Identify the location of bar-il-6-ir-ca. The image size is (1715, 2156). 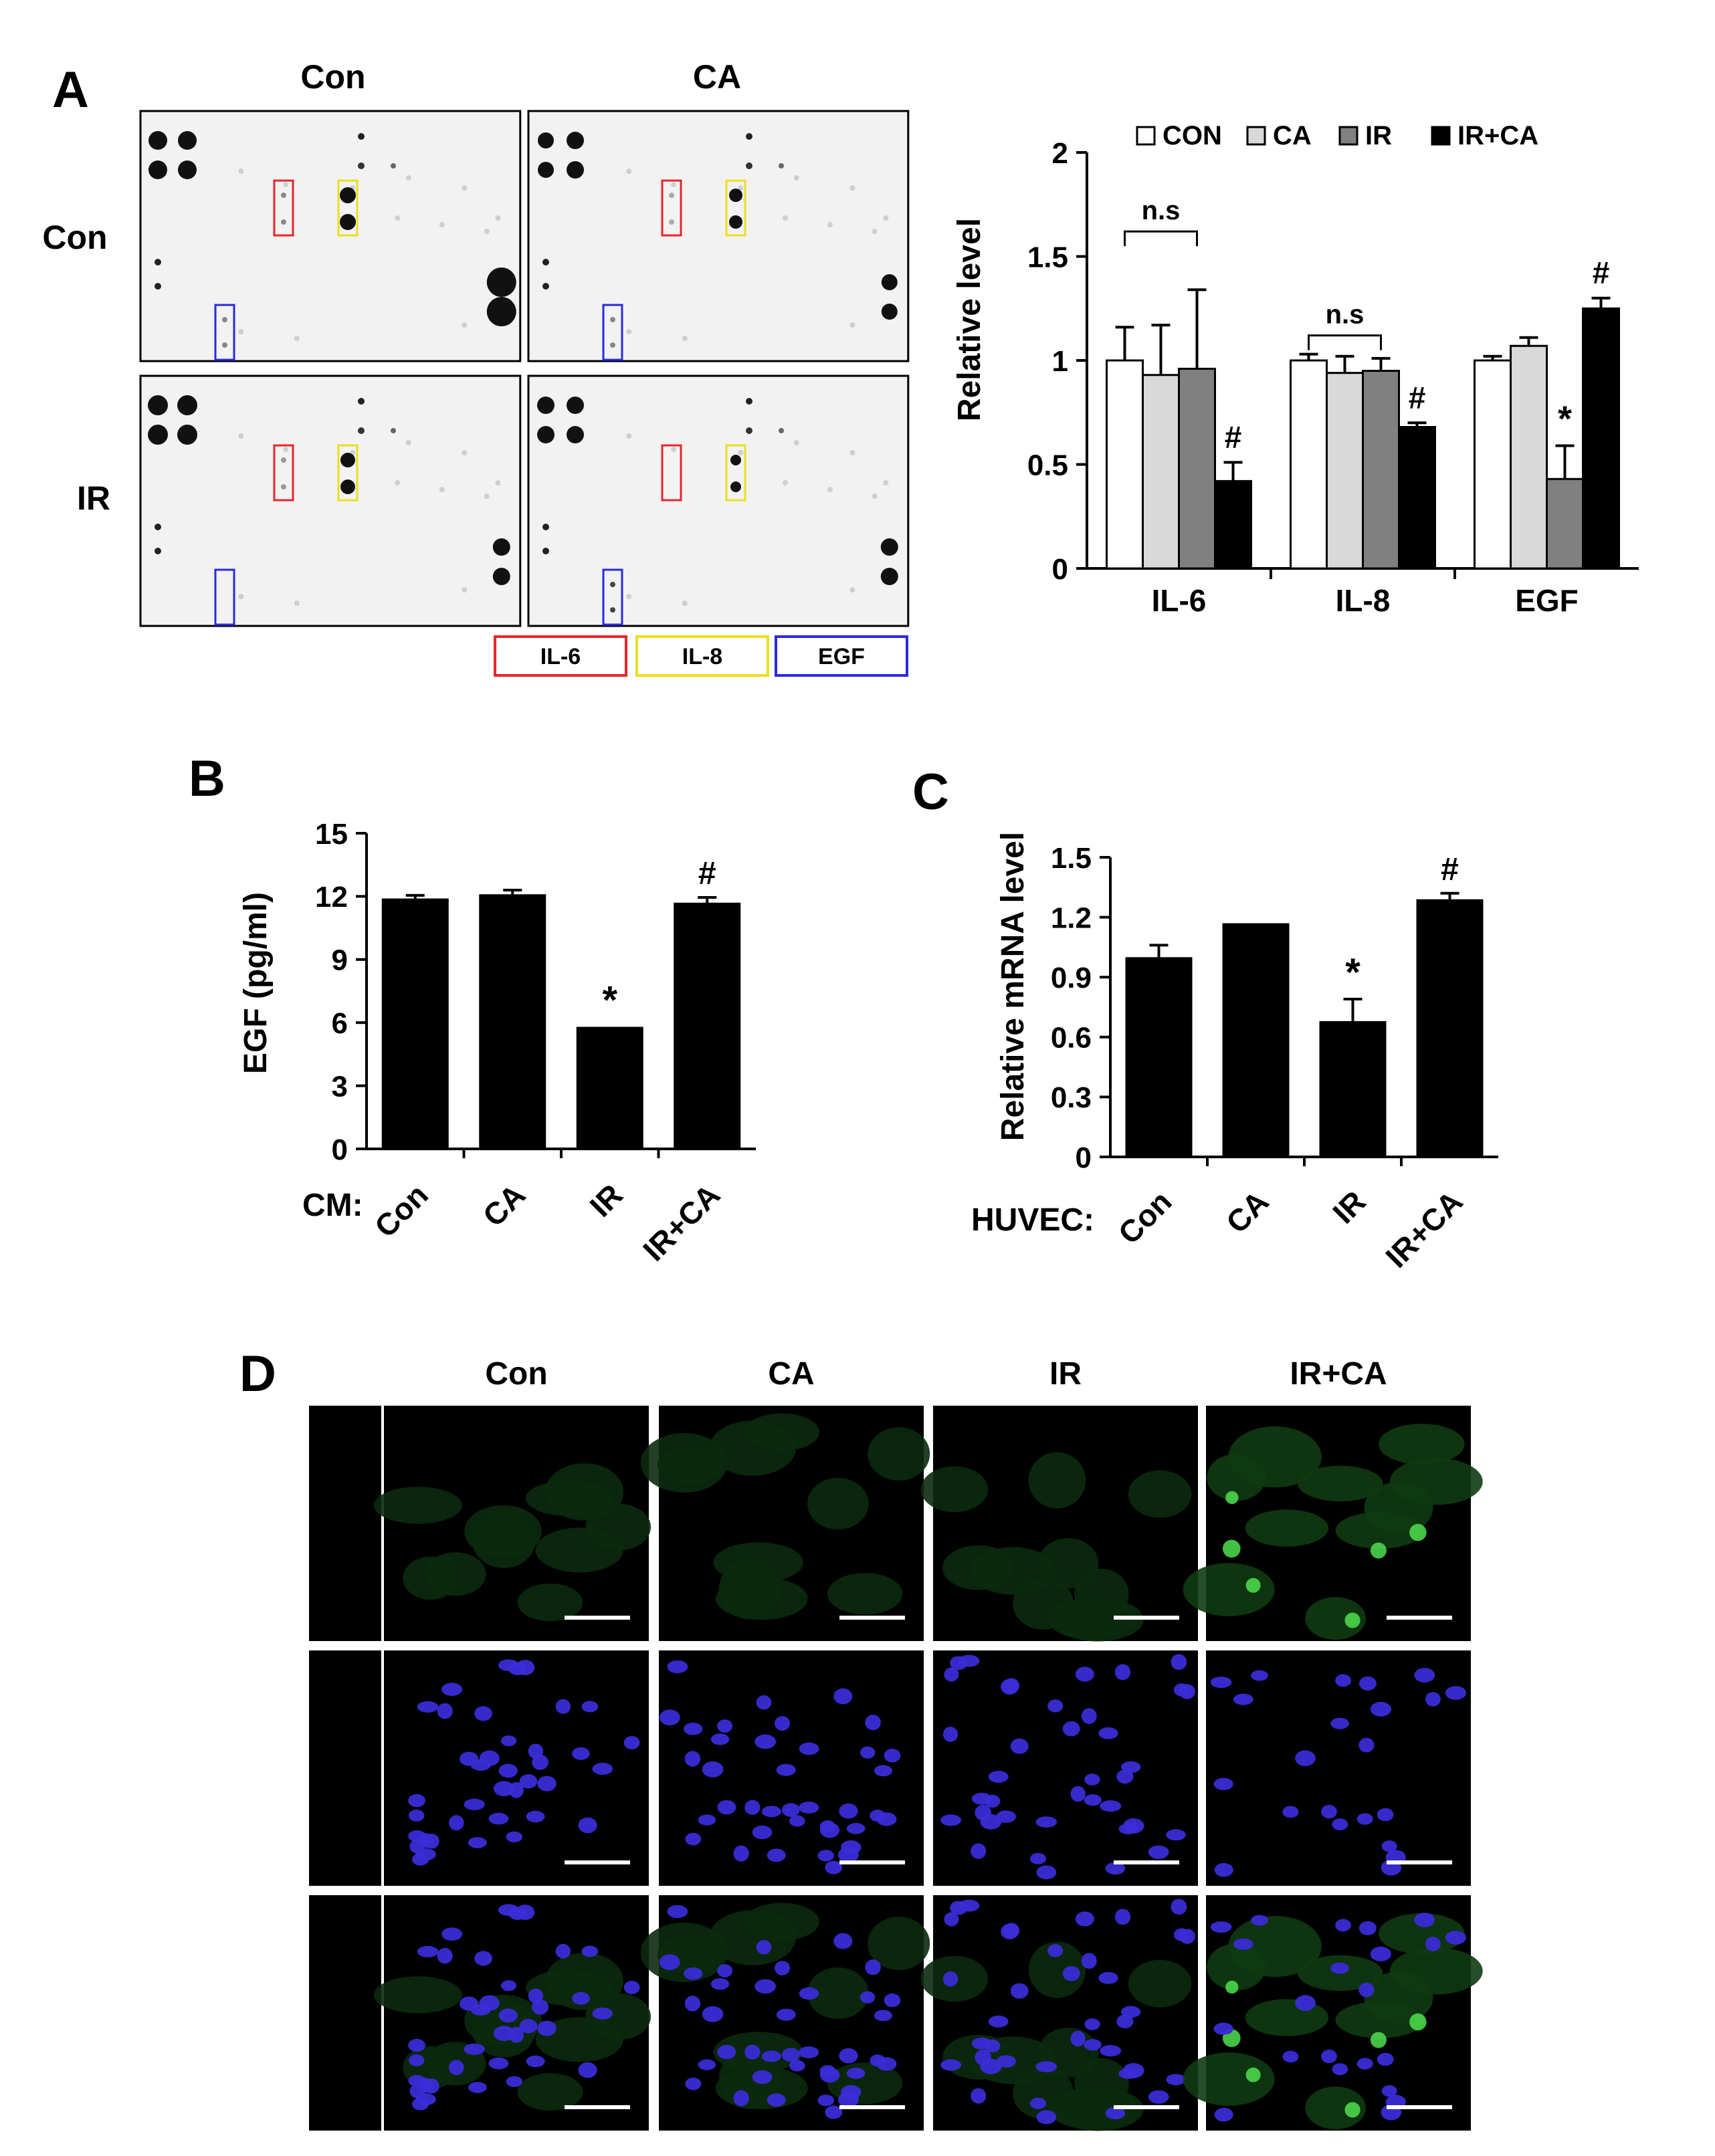
(1233, 524).